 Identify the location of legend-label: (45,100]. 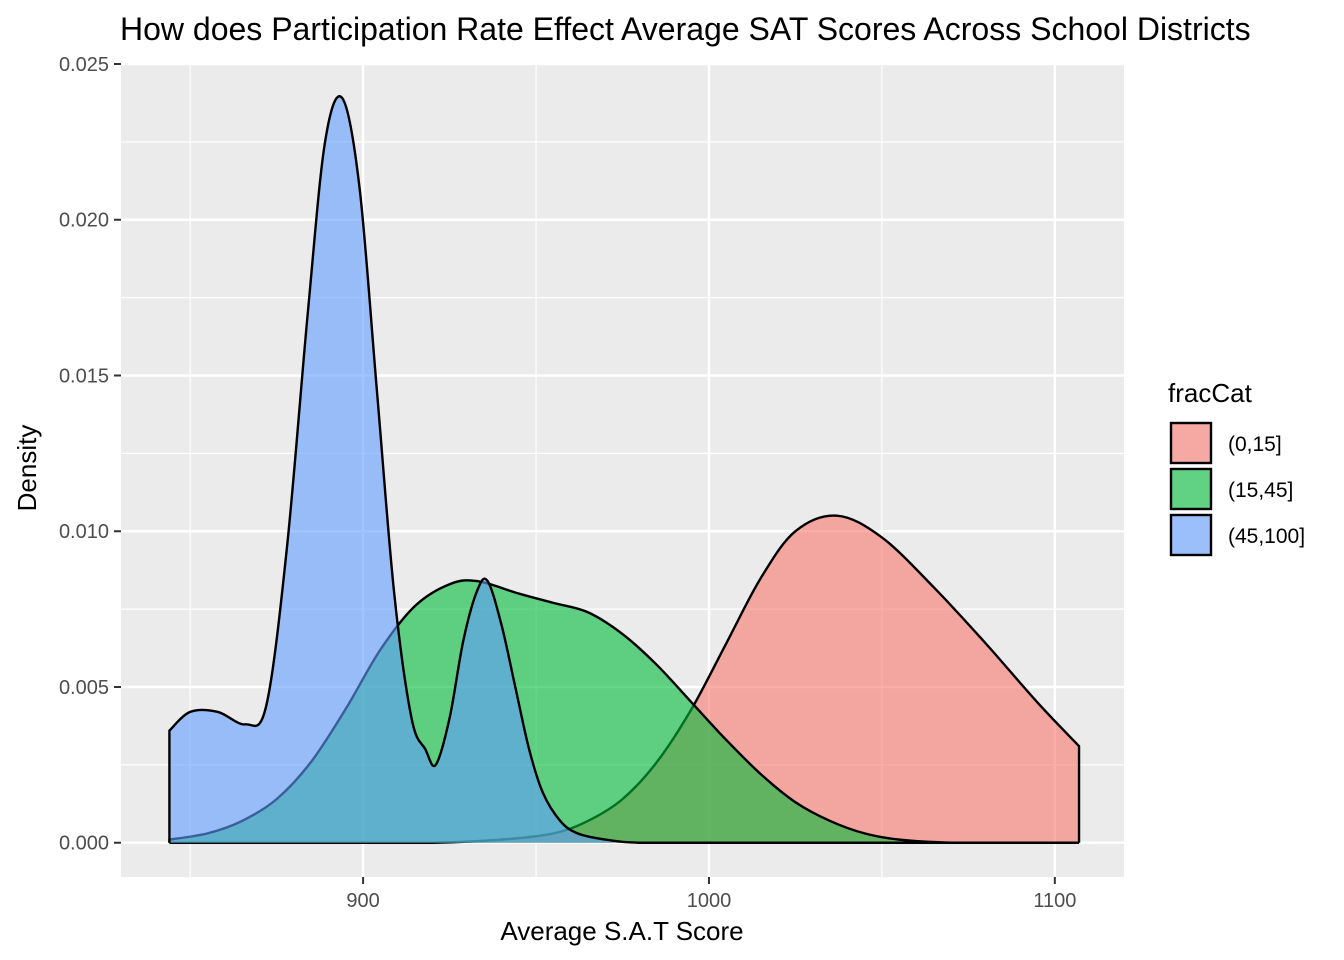
(1266, 536).